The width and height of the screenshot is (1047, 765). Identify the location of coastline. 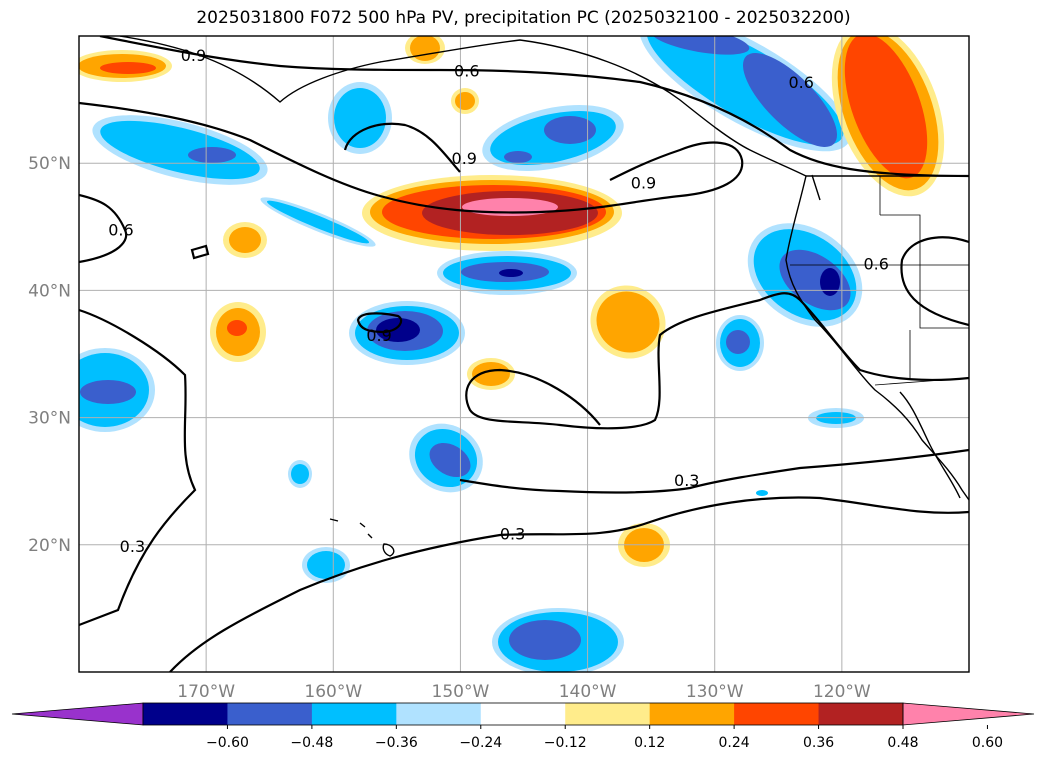
(930, 445).